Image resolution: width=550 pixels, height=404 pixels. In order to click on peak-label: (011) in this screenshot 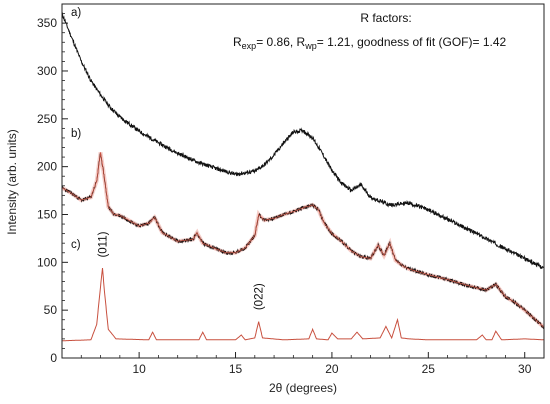, I will do `click(103, 244)`.